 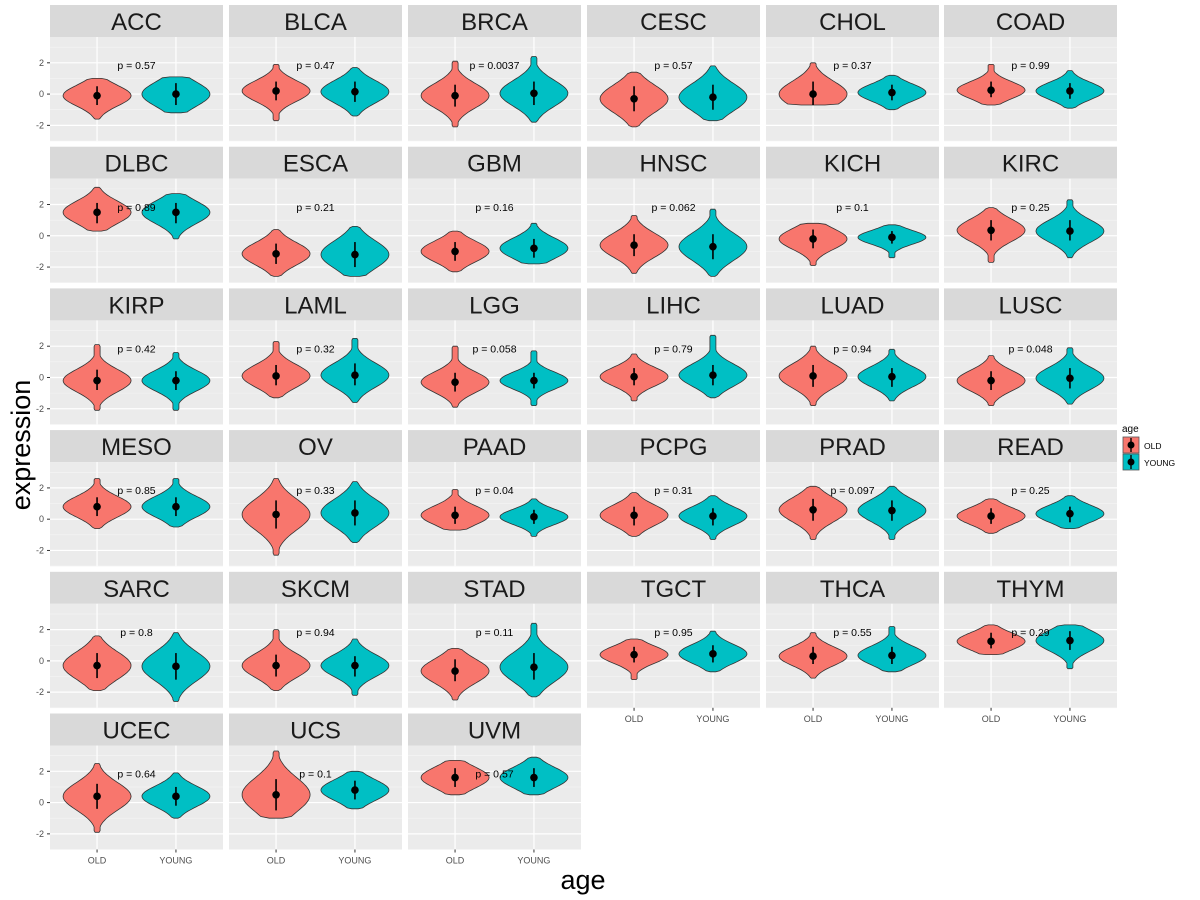 I want to click on facet-strip-label: OV, so click(x=315, y=447).